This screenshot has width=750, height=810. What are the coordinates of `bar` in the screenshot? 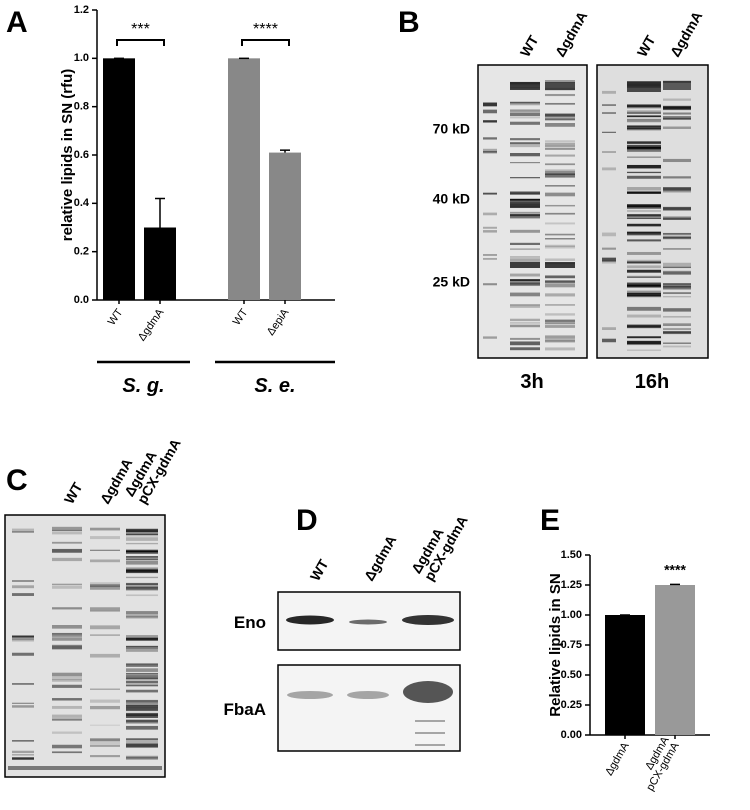 It's located at (119, 179).